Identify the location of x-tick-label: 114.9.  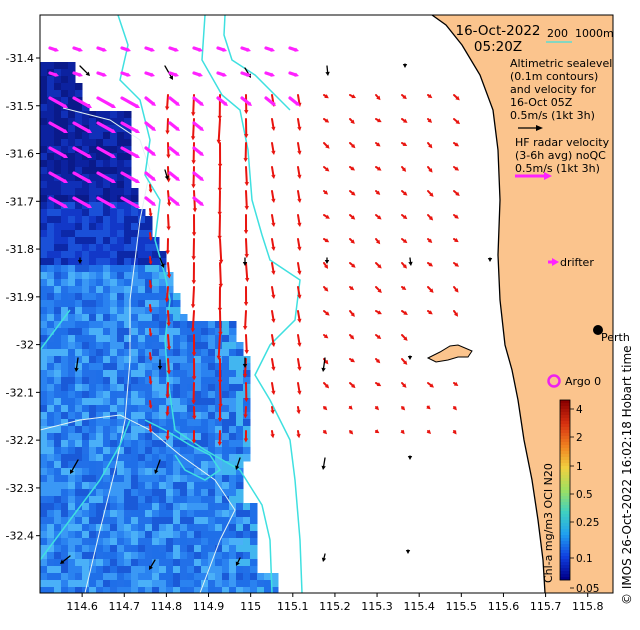
(209, 606).